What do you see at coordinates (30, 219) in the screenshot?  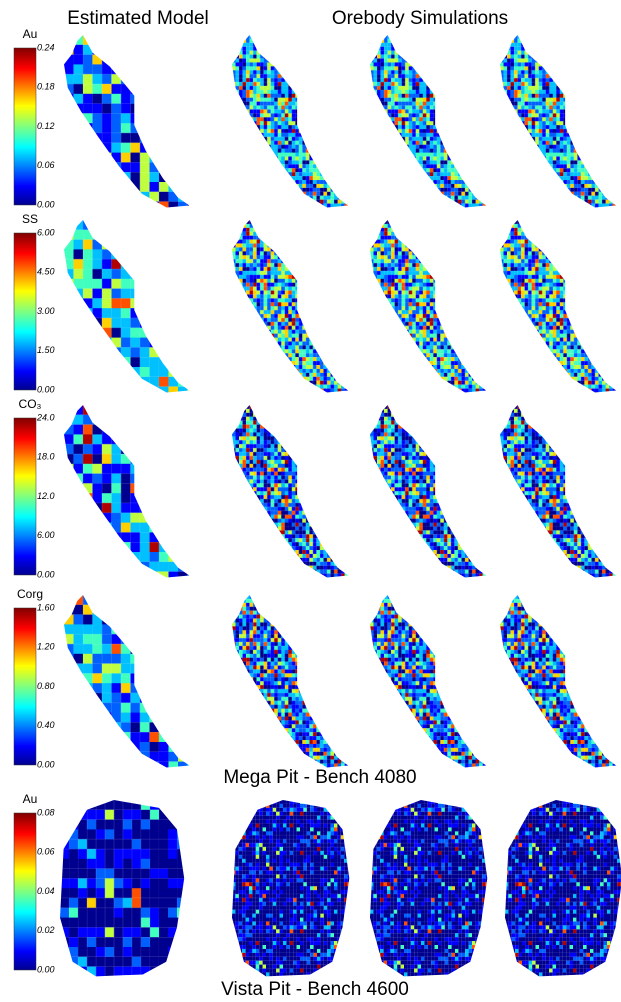 I see `variable-label: SS` at bounding box center [30, 219].